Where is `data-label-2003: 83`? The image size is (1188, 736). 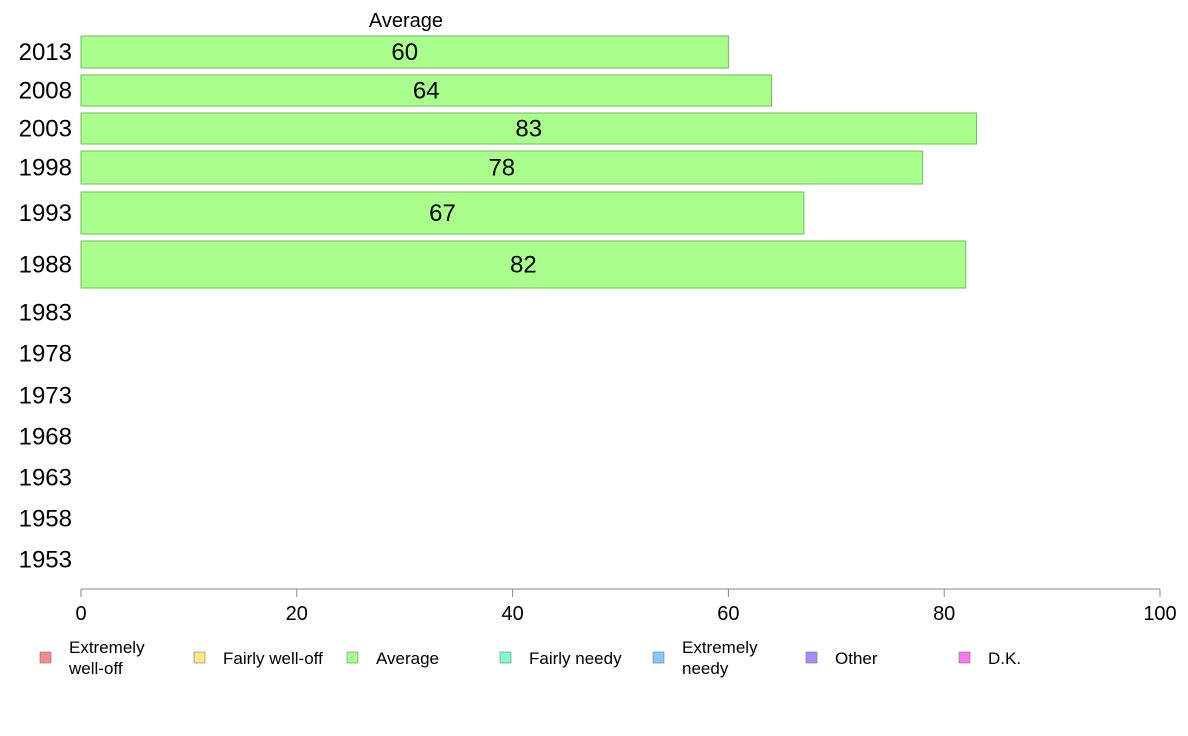
data-label-2003: 83 is located at coordinates (528, 129).